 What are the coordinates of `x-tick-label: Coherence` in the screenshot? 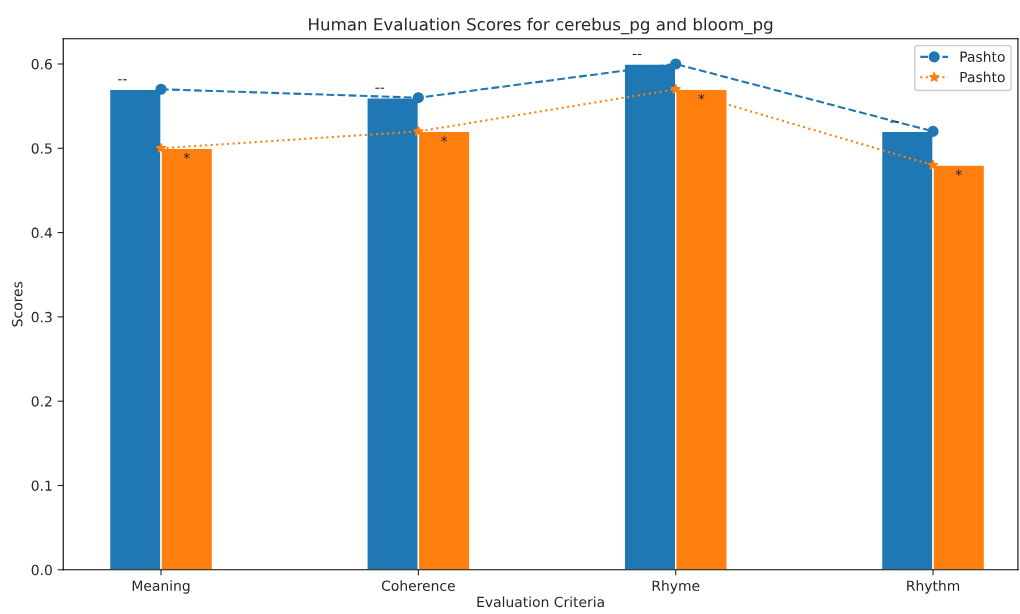 It's located at (418, 585).